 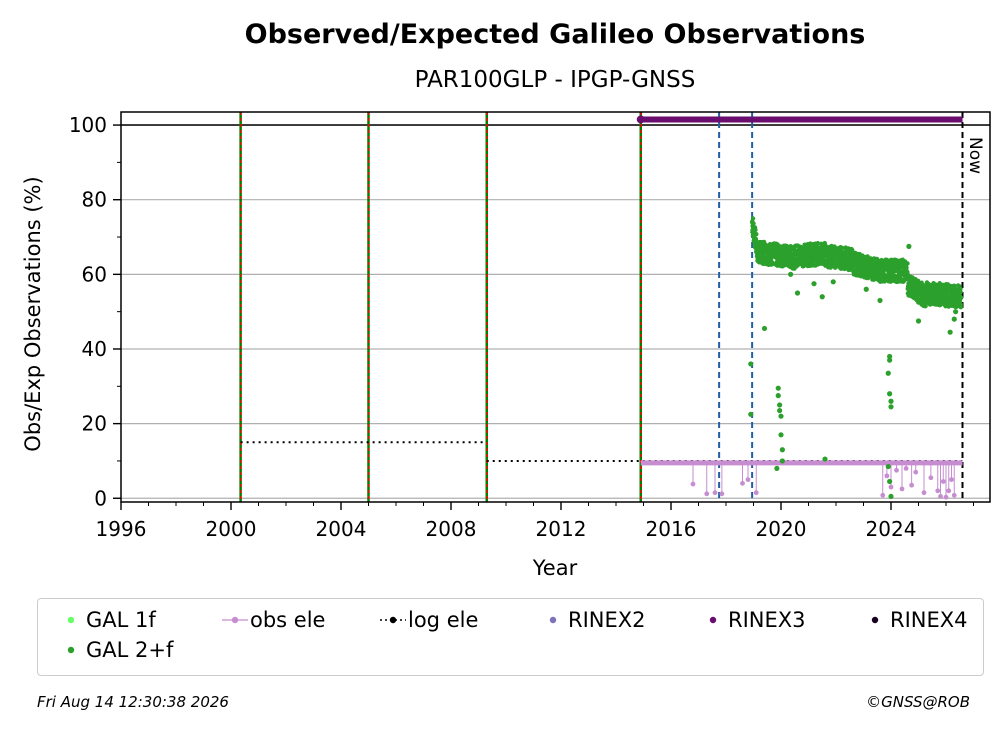 What do you see at coordinates (781, 529) in the screenshot?
I see `x-tick-label: 2020` at bounding box center [781, 529].